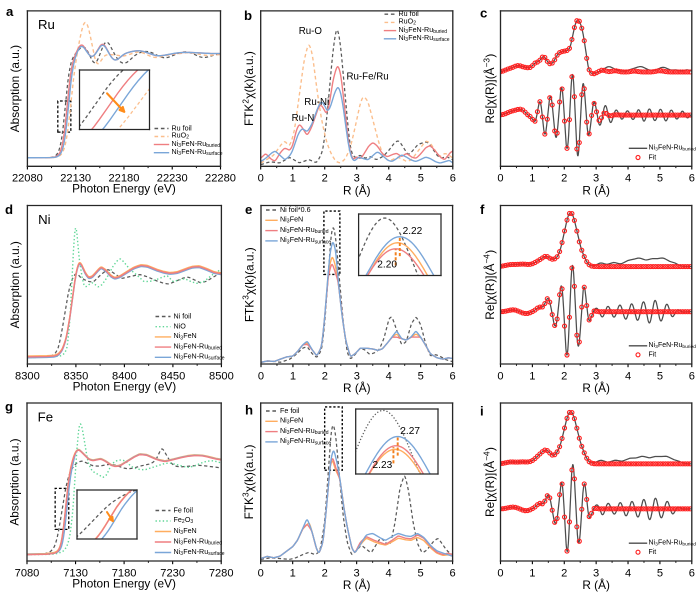 Image resolution: width=700 pixels, height=592 pixels. Describe the element at coordinates (172, 573) in the screenshot. I see `svg-text: 7230` at that location.